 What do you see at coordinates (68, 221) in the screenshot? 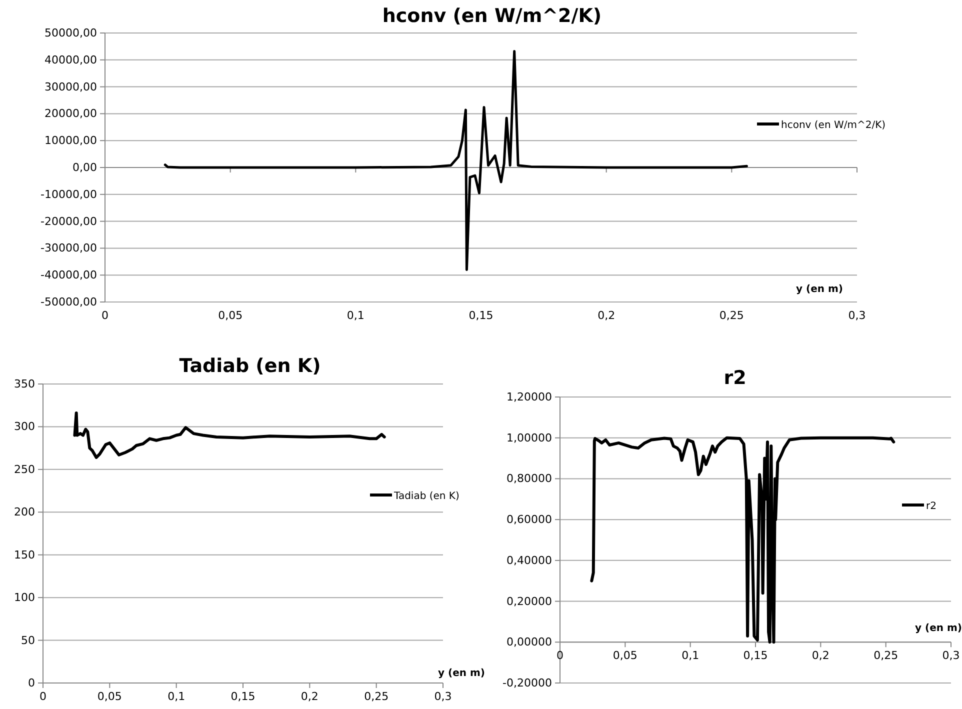
I see `y-tick-label: -20000,00` at bounding box center [68, 221].